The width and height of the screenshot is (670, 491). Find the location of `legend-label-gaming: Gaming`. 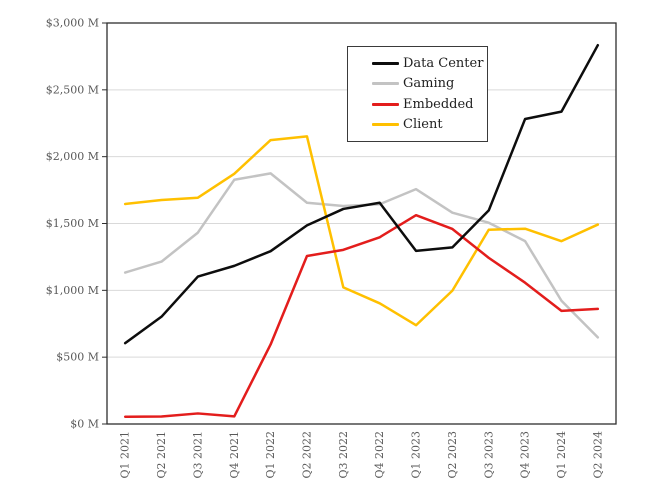

legend-label-gaming: Gaming is located at coordinates (429, 84).